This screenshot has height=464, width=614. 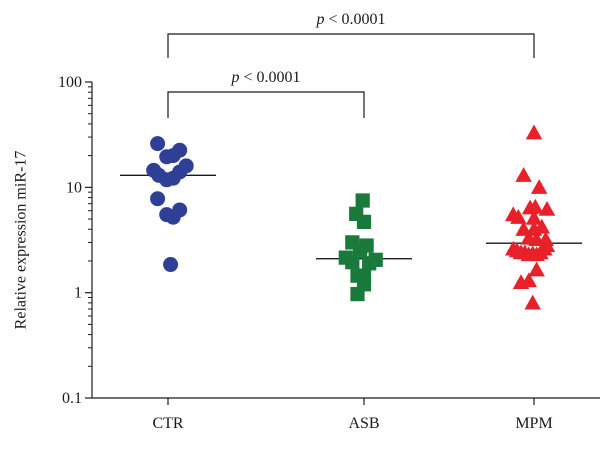 What do you see at coordinates (74, 187) in the screenshot?
I see `y-tick-label: 10` at bounding box center [74, 187].